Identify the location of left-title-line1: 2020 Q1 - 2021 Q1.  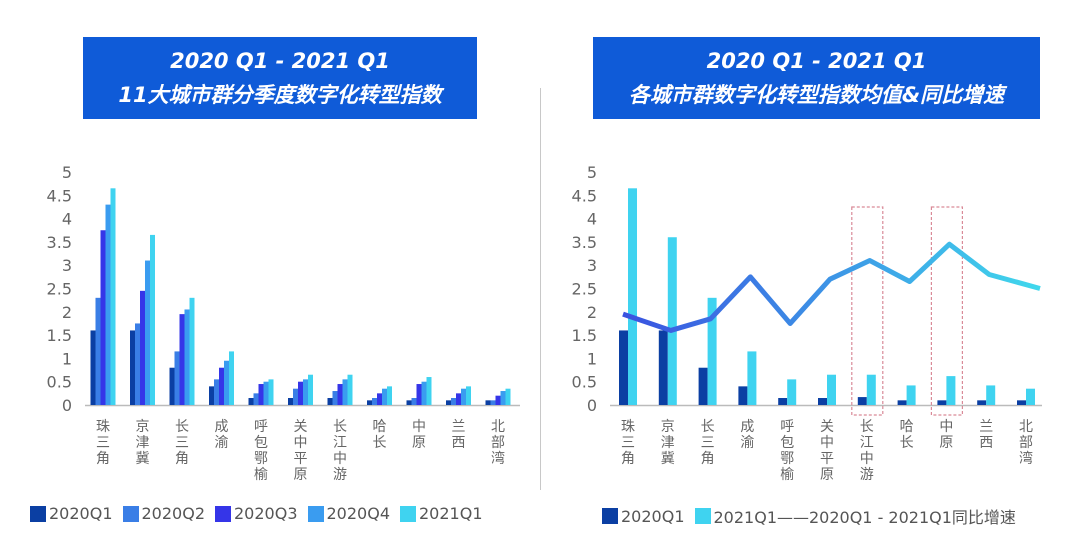
(280, 61).